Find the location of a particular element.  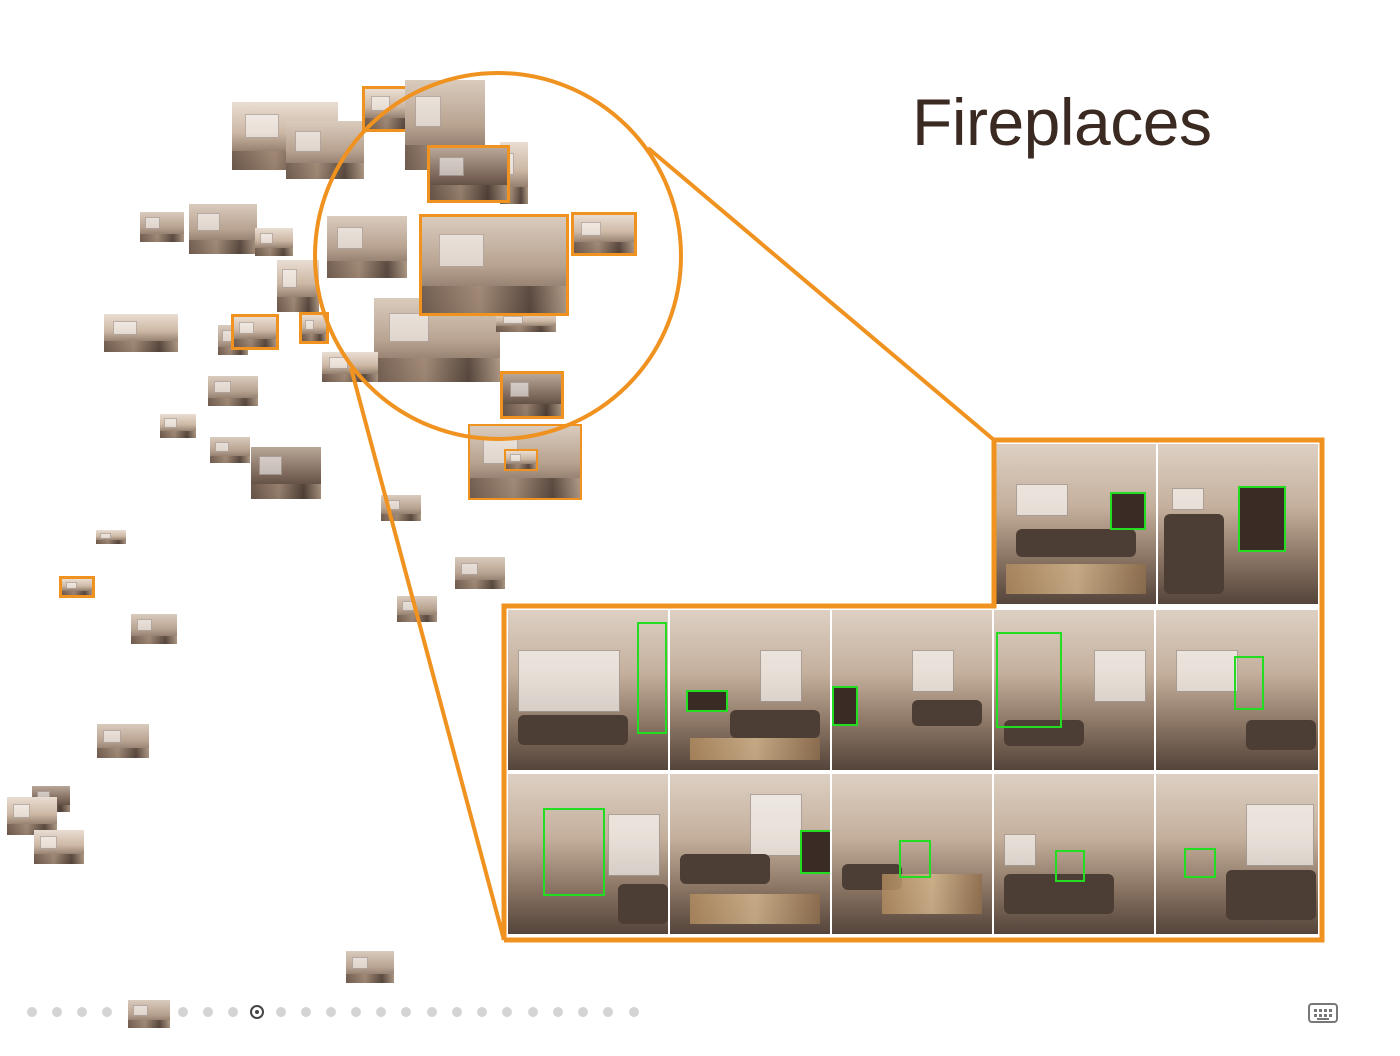

slide-dot-preview-thumbnail is located at coordinates (149, 1014).